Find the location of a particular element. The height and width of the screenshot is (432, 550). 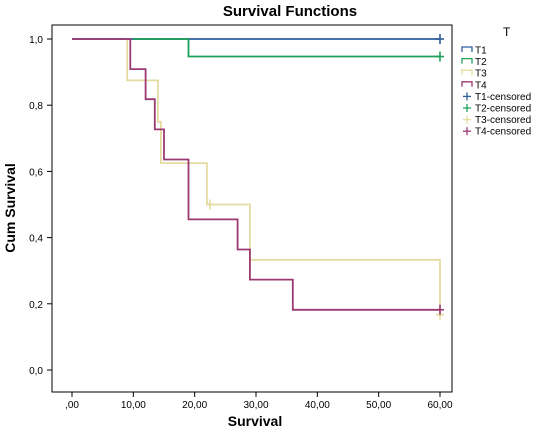

censor-marker-t2 is located at coordinates (440, 56).